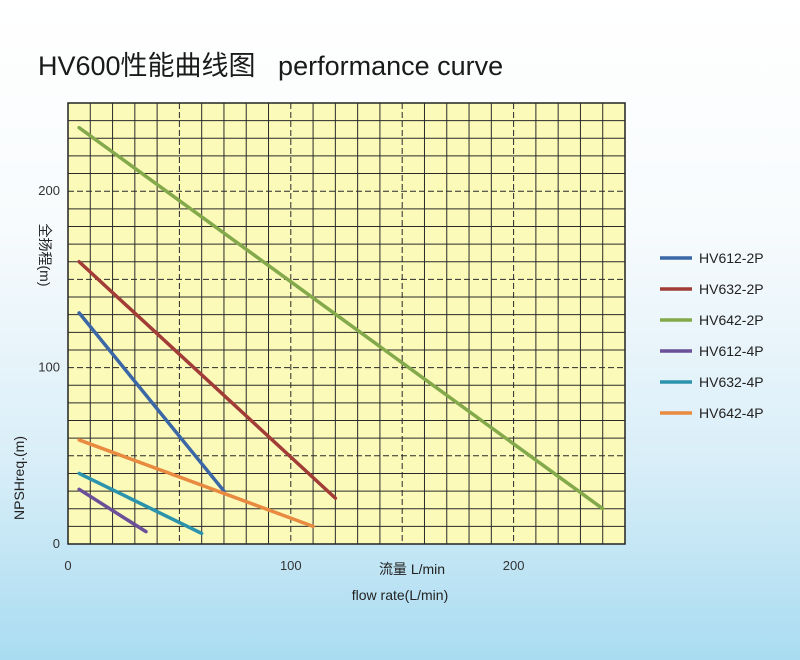 The height and width of the screenshot is (660, 800). Describe the element at coordinates (49, 367) in the screenshot. I see `y-tick-label: 100` at that location.